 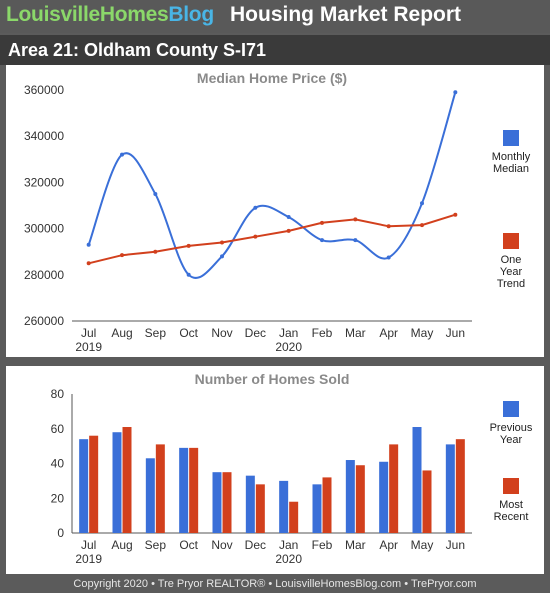 What do you see at coordinates (422, 333) in the screenshot?
I see `x-tick-label: May` at bounding box center [422, 333].